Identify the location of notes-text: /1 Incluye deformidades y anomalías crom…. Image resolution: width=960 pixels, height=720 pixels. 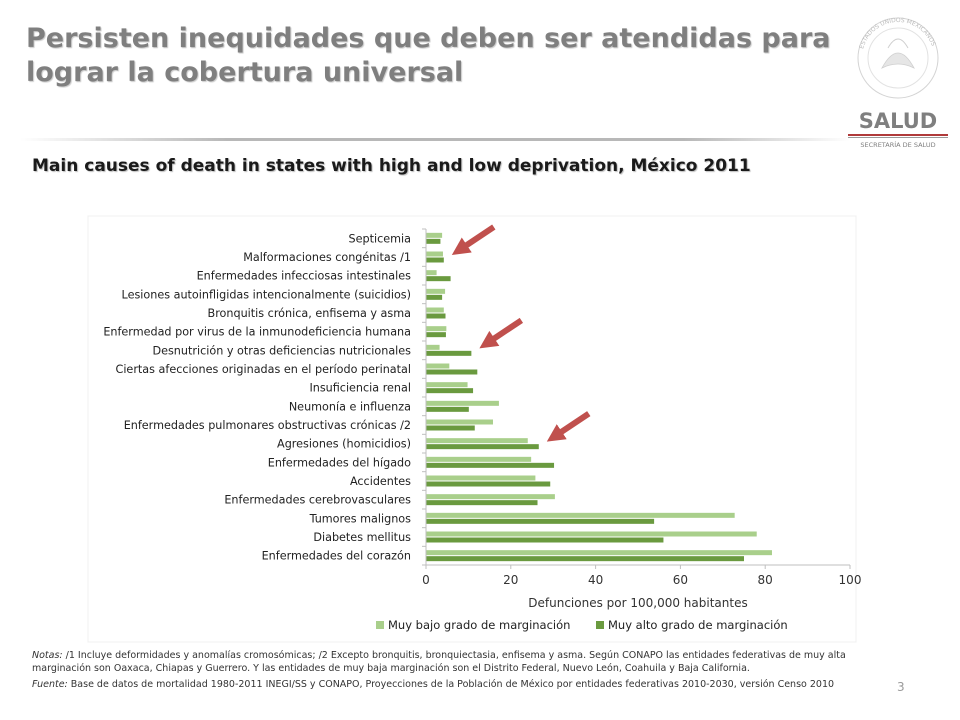
(439, 662).